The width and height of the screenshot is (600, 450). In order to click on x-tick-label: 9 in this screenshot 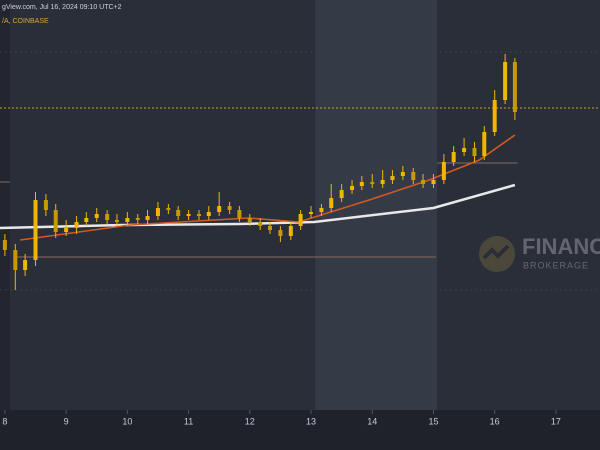, I will do `click(66, 421)`.